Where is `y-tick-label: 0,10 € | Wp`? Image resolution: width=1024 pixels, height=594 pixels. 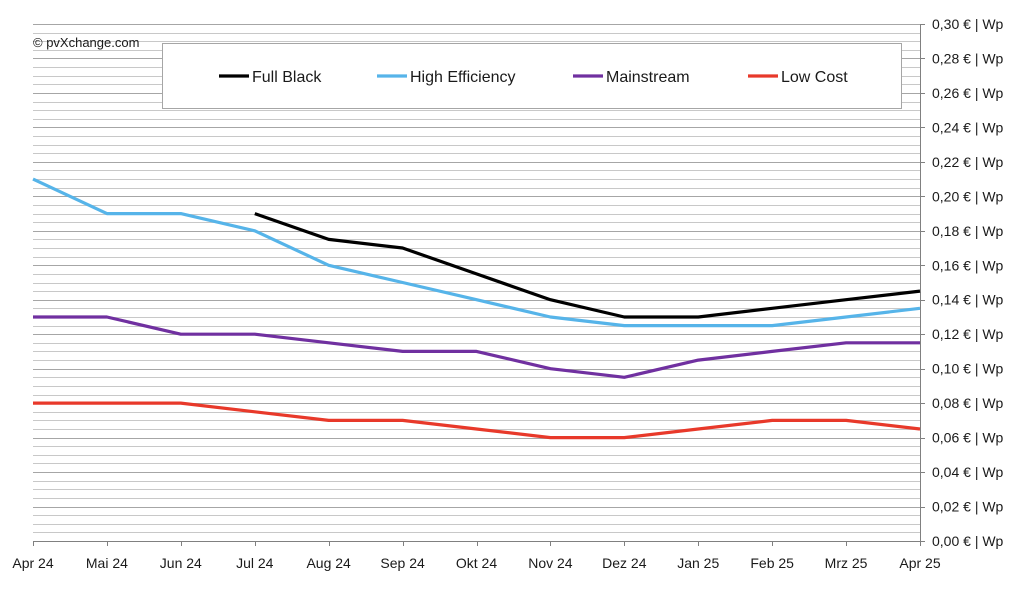 y-tick-label: 0,10 € | Wp is located at coordinates (968, 369).